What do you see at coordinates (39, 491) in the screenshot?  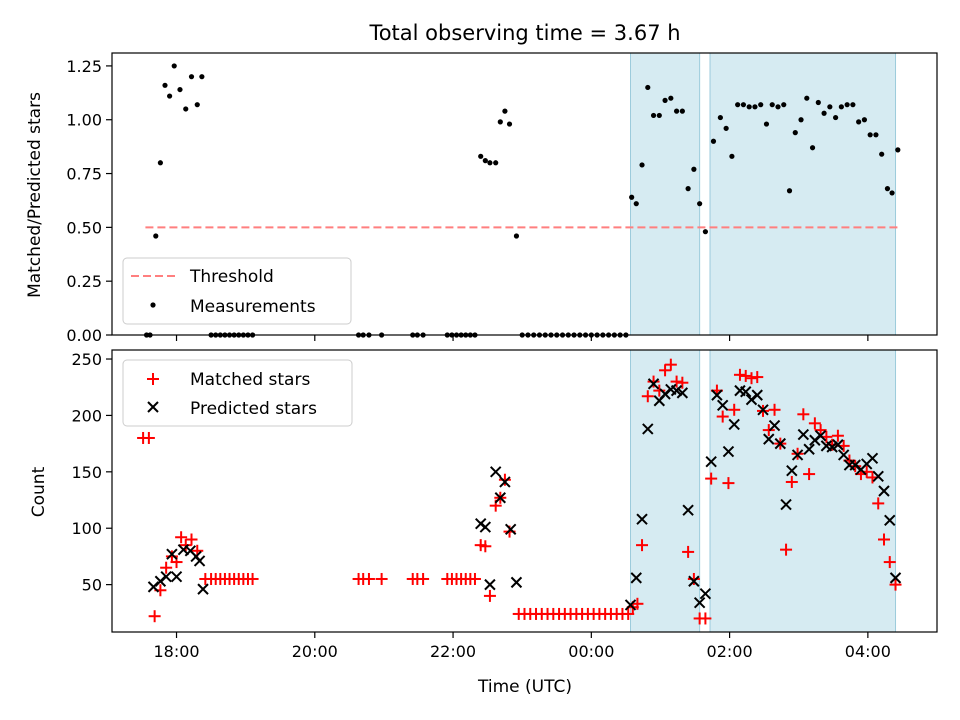 I see `bottom-y-axis-label: Count` at bounding box center [39, 491].